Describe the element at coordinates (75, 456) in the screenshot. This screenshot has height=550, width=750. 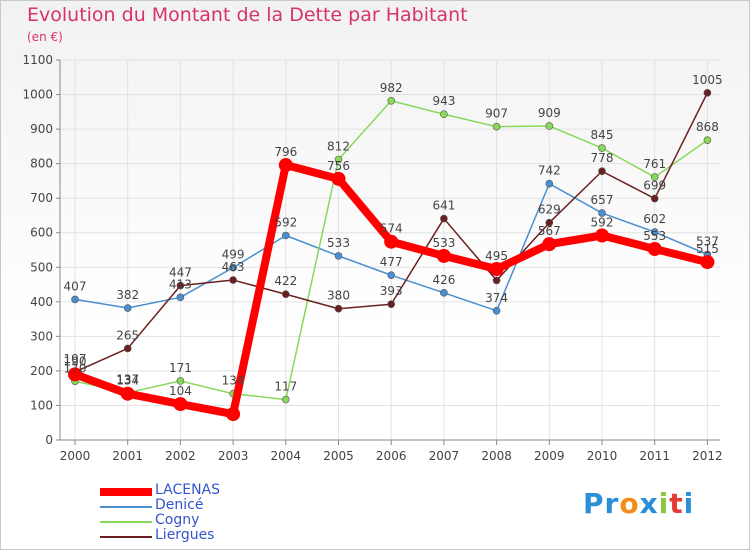
I see `x-tick-label: 2000` at that location.